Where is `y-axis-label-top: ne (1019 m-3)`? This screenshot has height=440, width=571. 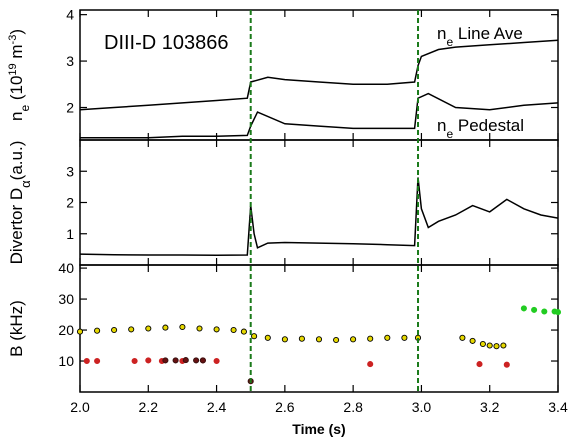 y-axis-label-top: ne (1019 m-3) is located at coordinates (19, 75).